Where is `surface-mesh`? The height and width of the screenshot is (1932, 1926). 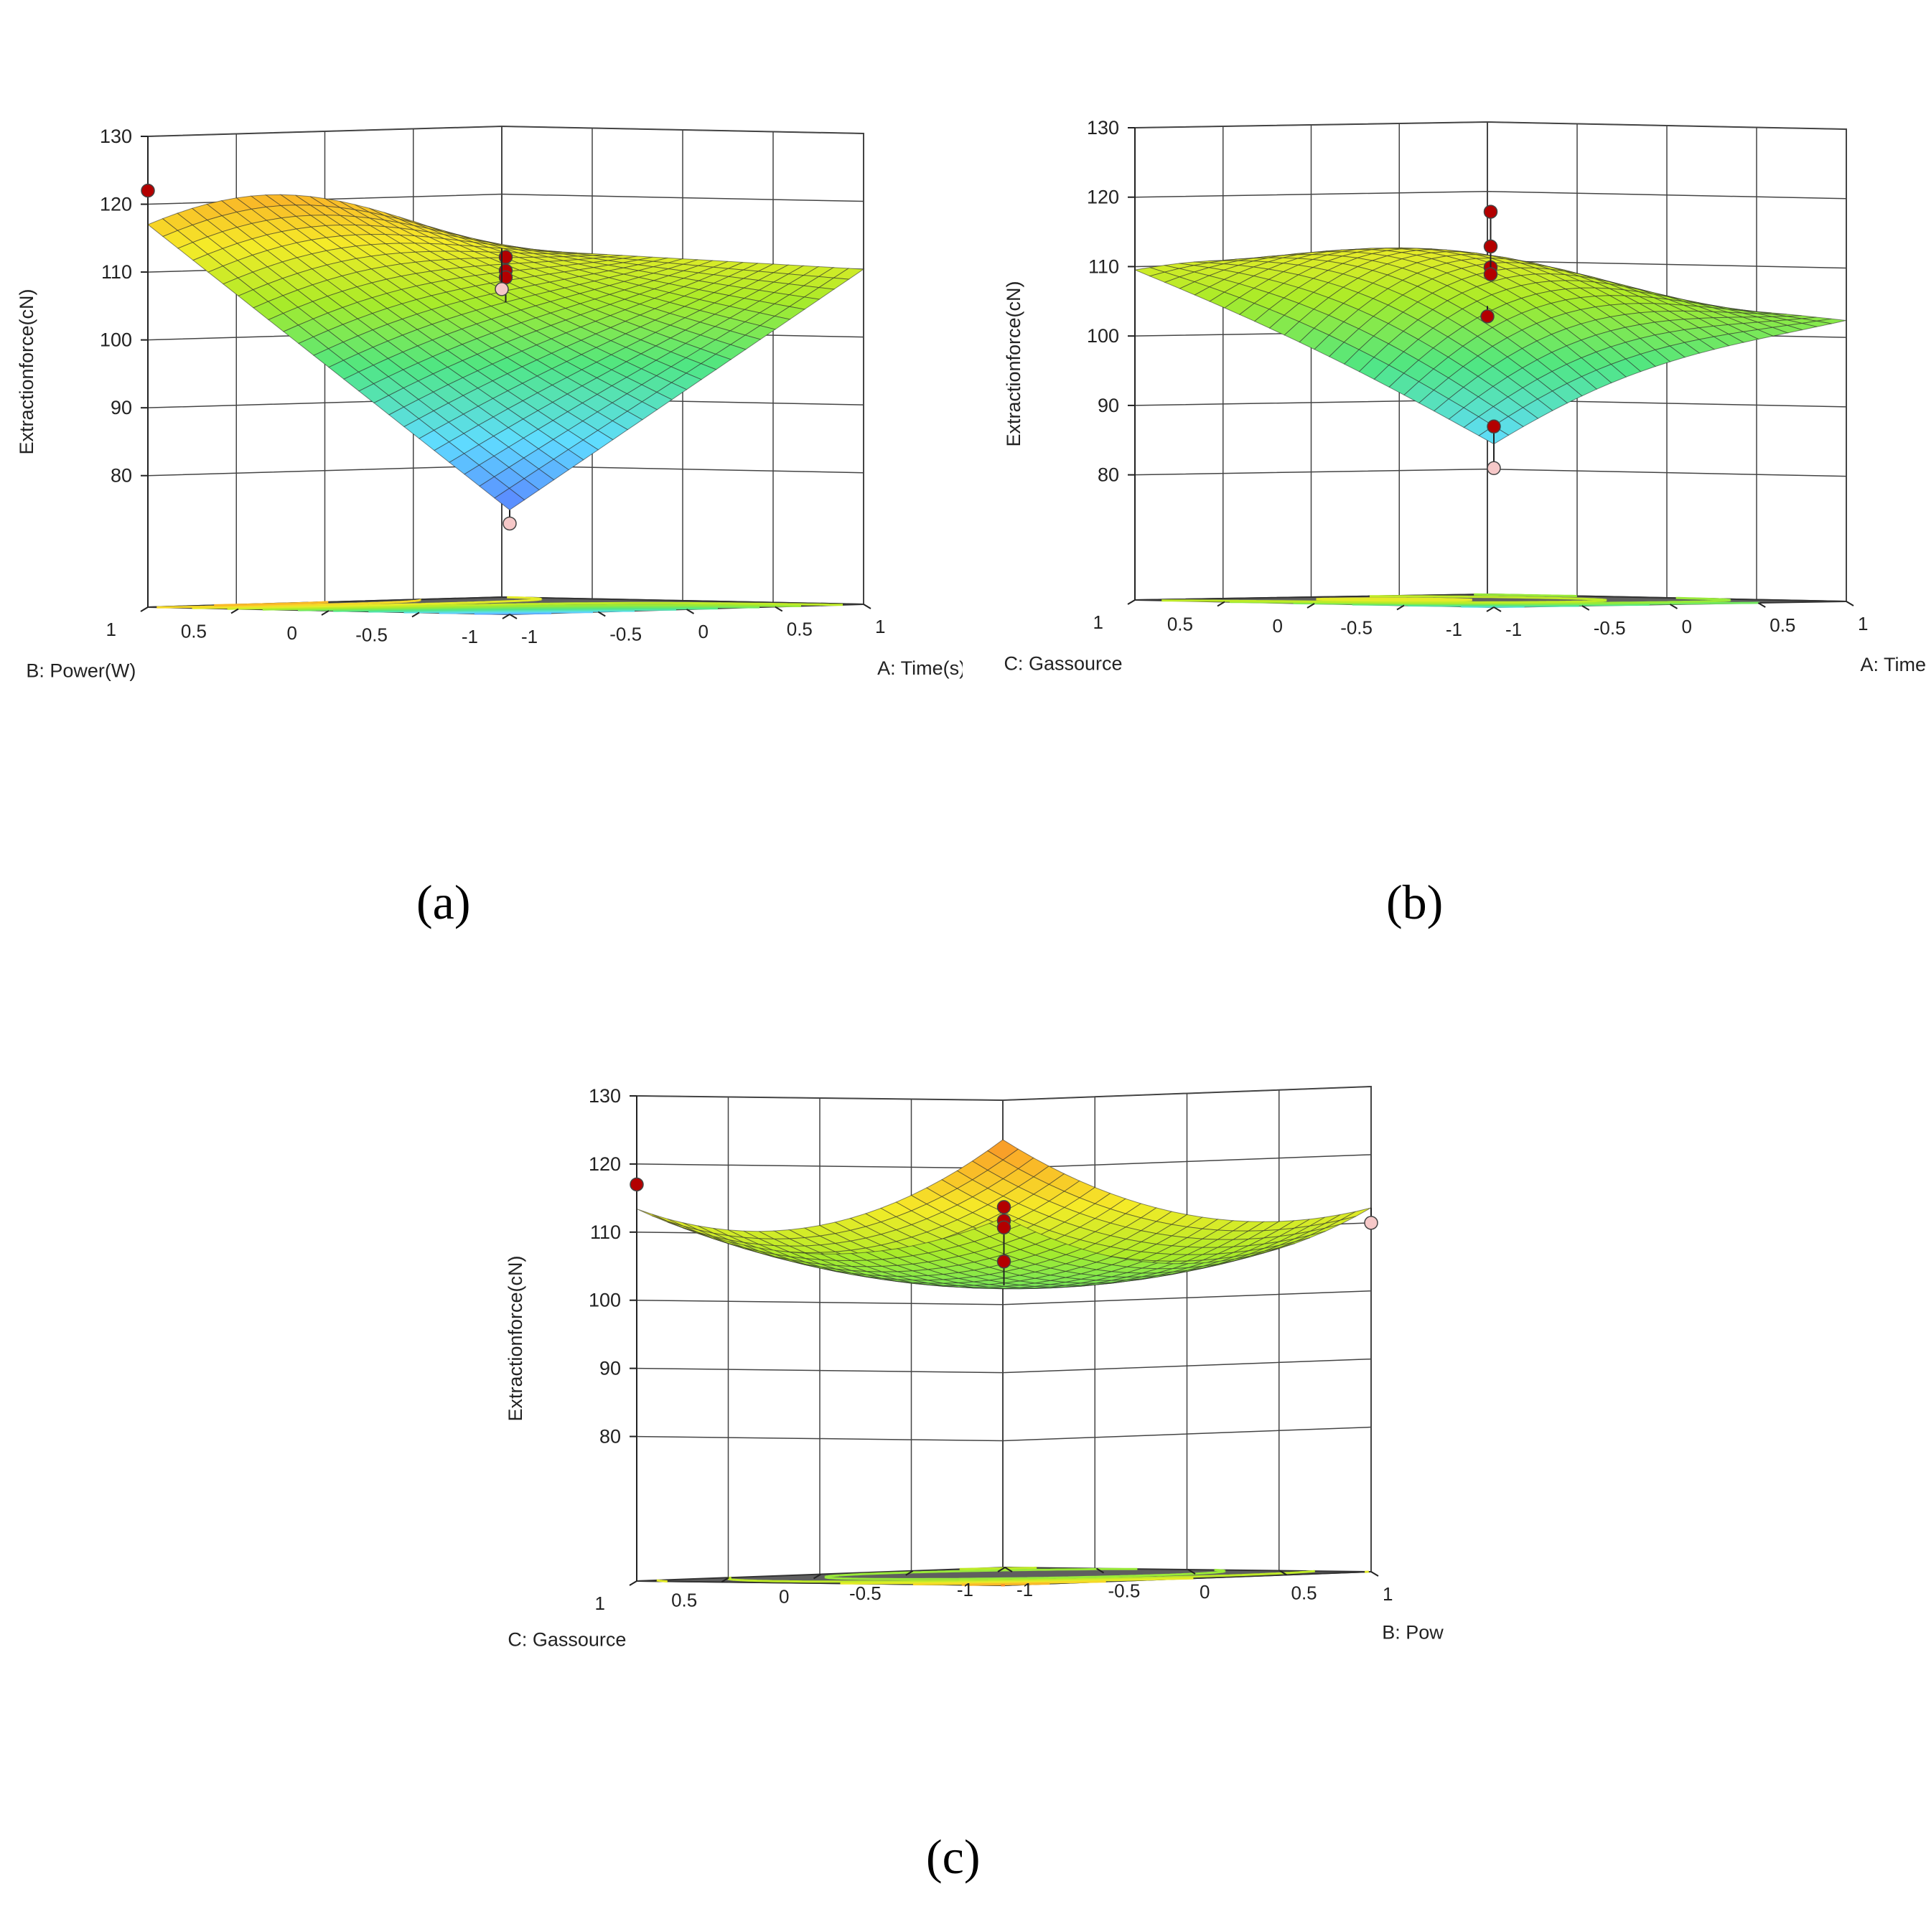 surface-mesh is located at coordinates (506, 352).